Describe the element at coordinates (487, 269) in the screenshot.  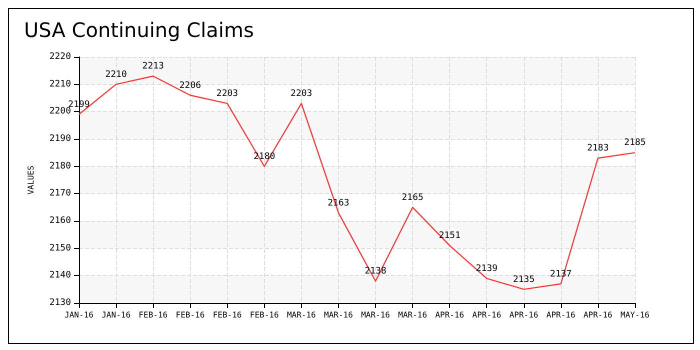
I see `data-label: 2139` at that location.